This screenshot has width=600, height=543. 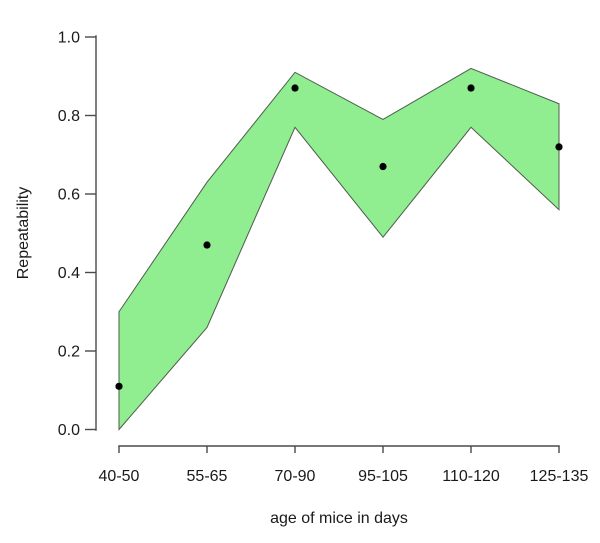 What do you see at coordinates (207, 476) in the screenshot?
I see `x-tick-label: 55-65` at bounding box center [207, 476].